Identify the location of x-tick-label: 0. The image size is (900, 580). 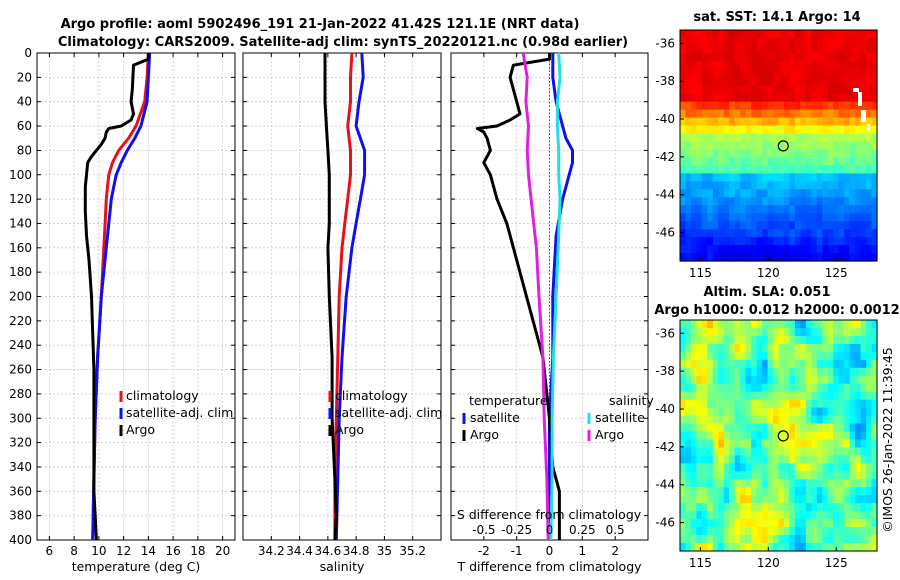
(550, 551).